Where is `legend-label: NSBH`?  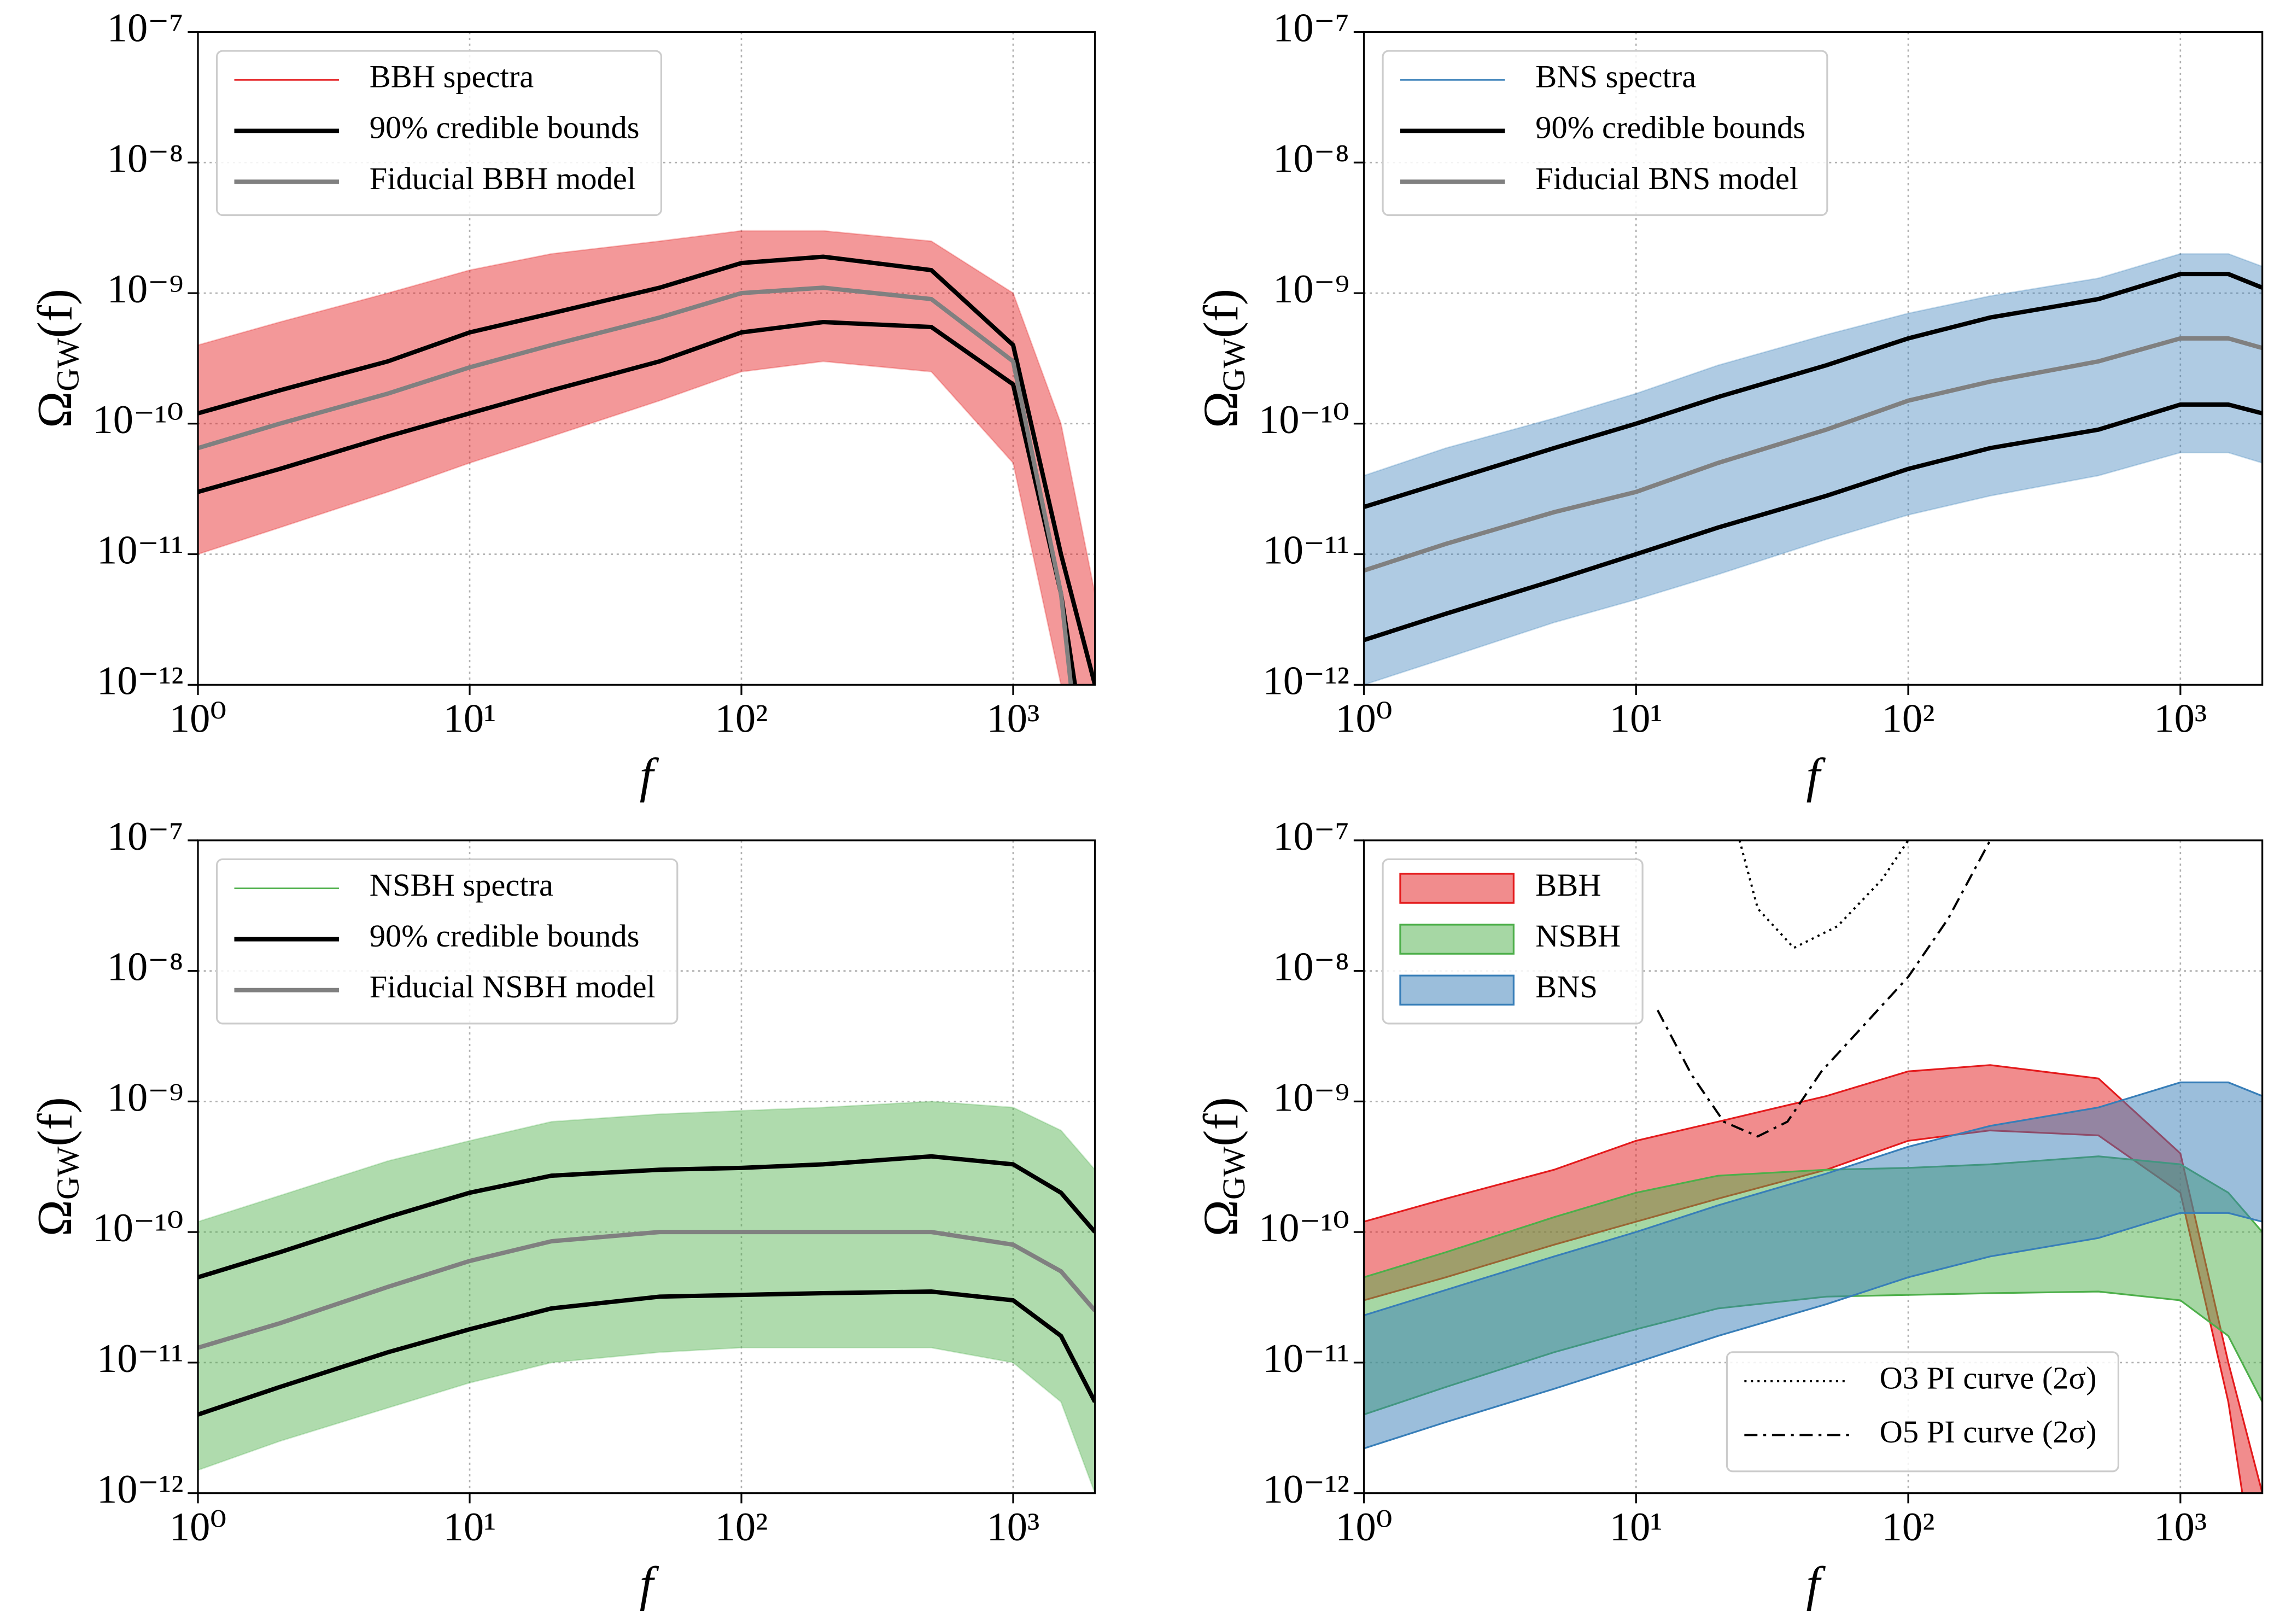 legend-label: NSBH is located at coordinates (1578, 936).